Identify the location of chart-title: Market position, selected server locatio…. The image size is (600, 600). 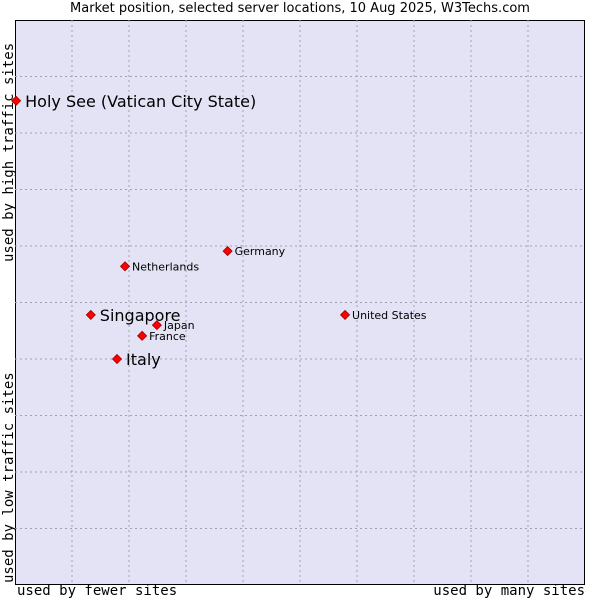
(300, 8).